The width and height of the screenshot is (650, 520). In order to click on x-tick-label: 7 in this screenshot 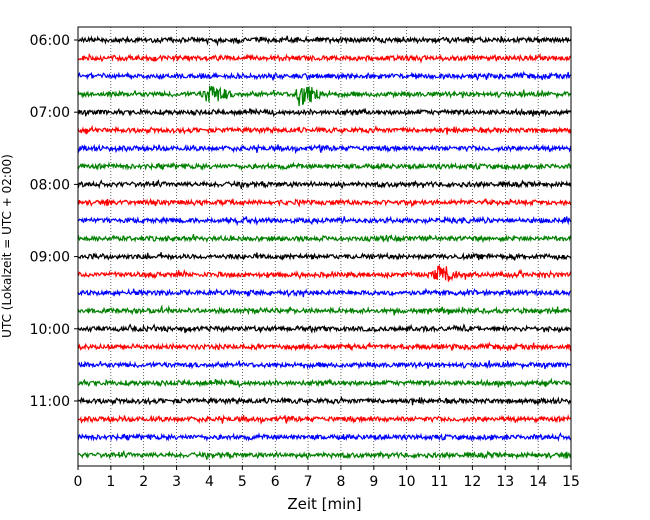, I will do `click(308, 482)`.